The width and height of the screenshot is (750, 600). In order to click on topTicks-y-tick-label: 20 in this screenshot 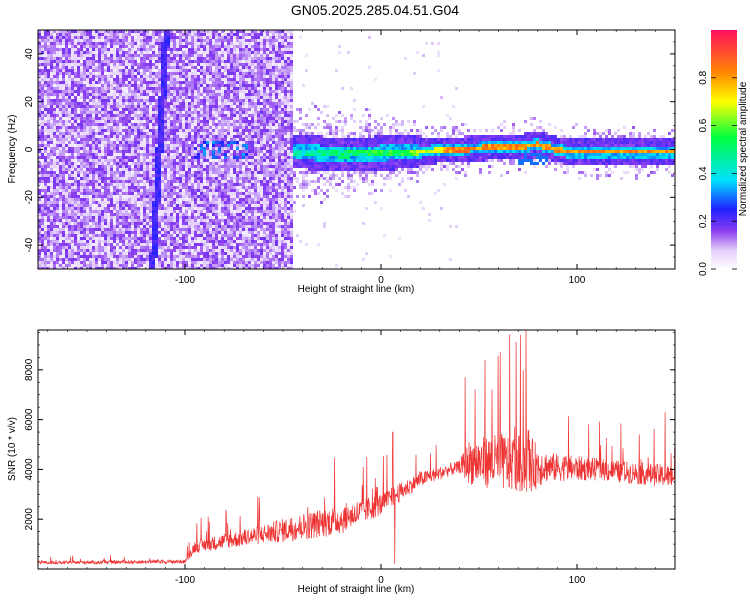, I will do `click(29, 102)`.